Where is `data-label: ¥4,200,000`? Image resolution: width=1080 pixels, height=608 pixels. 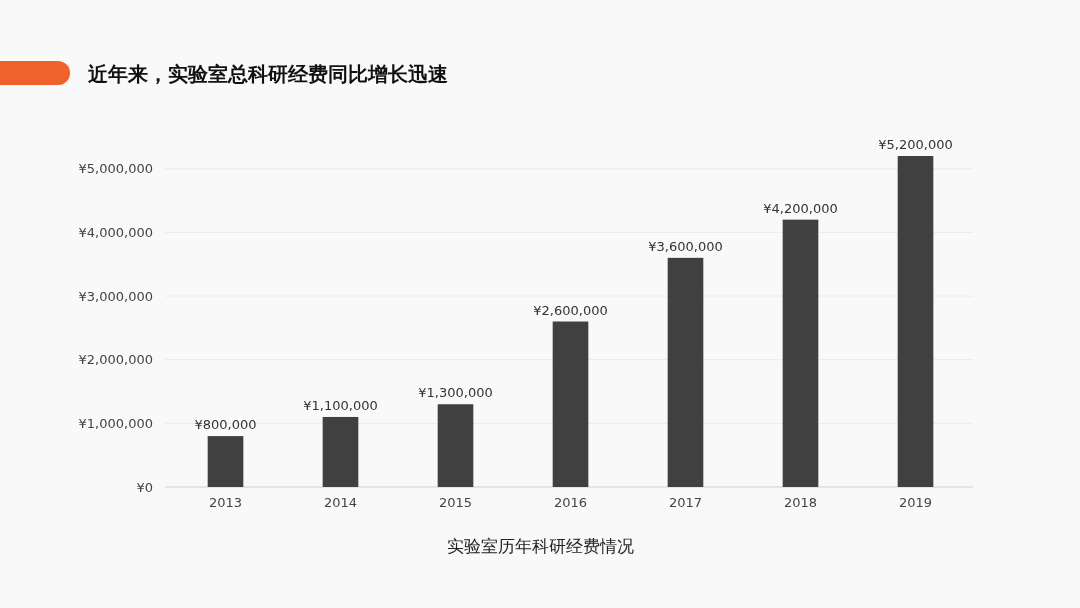 data-label: ¥4,200,000 is located at coordinates (800, 208).